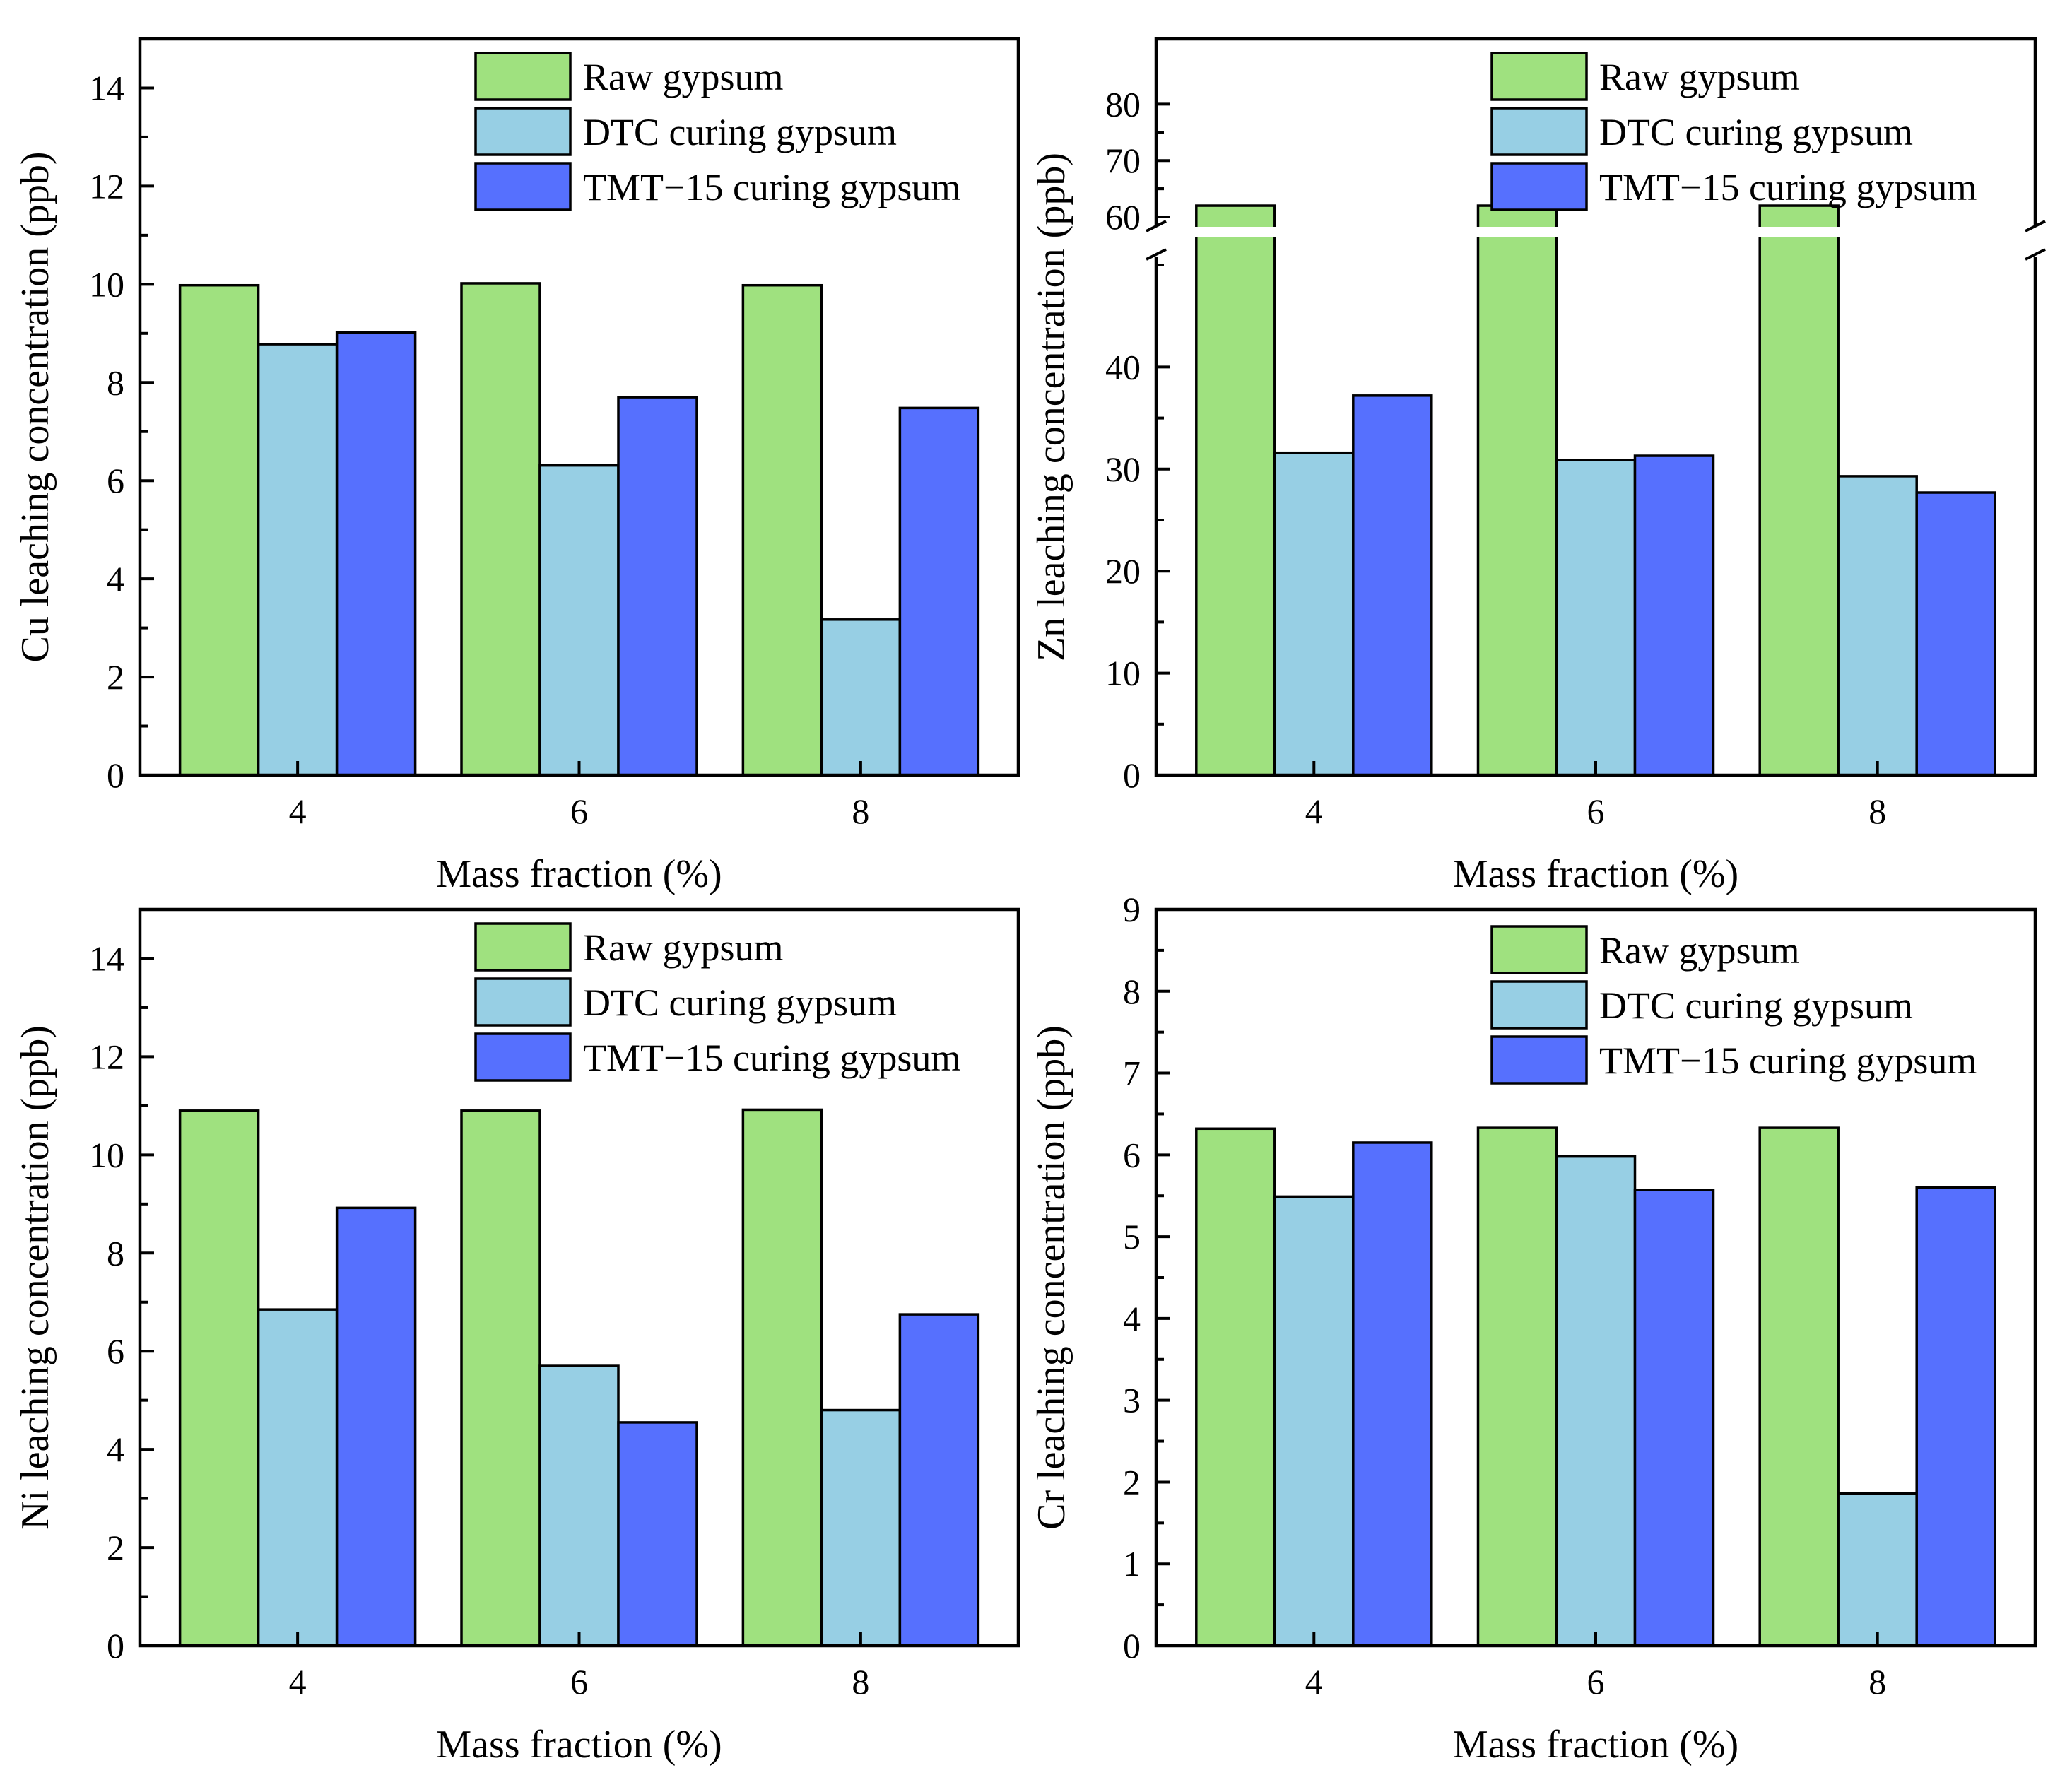 Image resolution: width=2060 pixels, height=1792 pixels. What do you see at coordinates (1123, 469) in the screenshot?
I see `y-tick-label-zn-30: 30` at bounding box center [1123, 469].